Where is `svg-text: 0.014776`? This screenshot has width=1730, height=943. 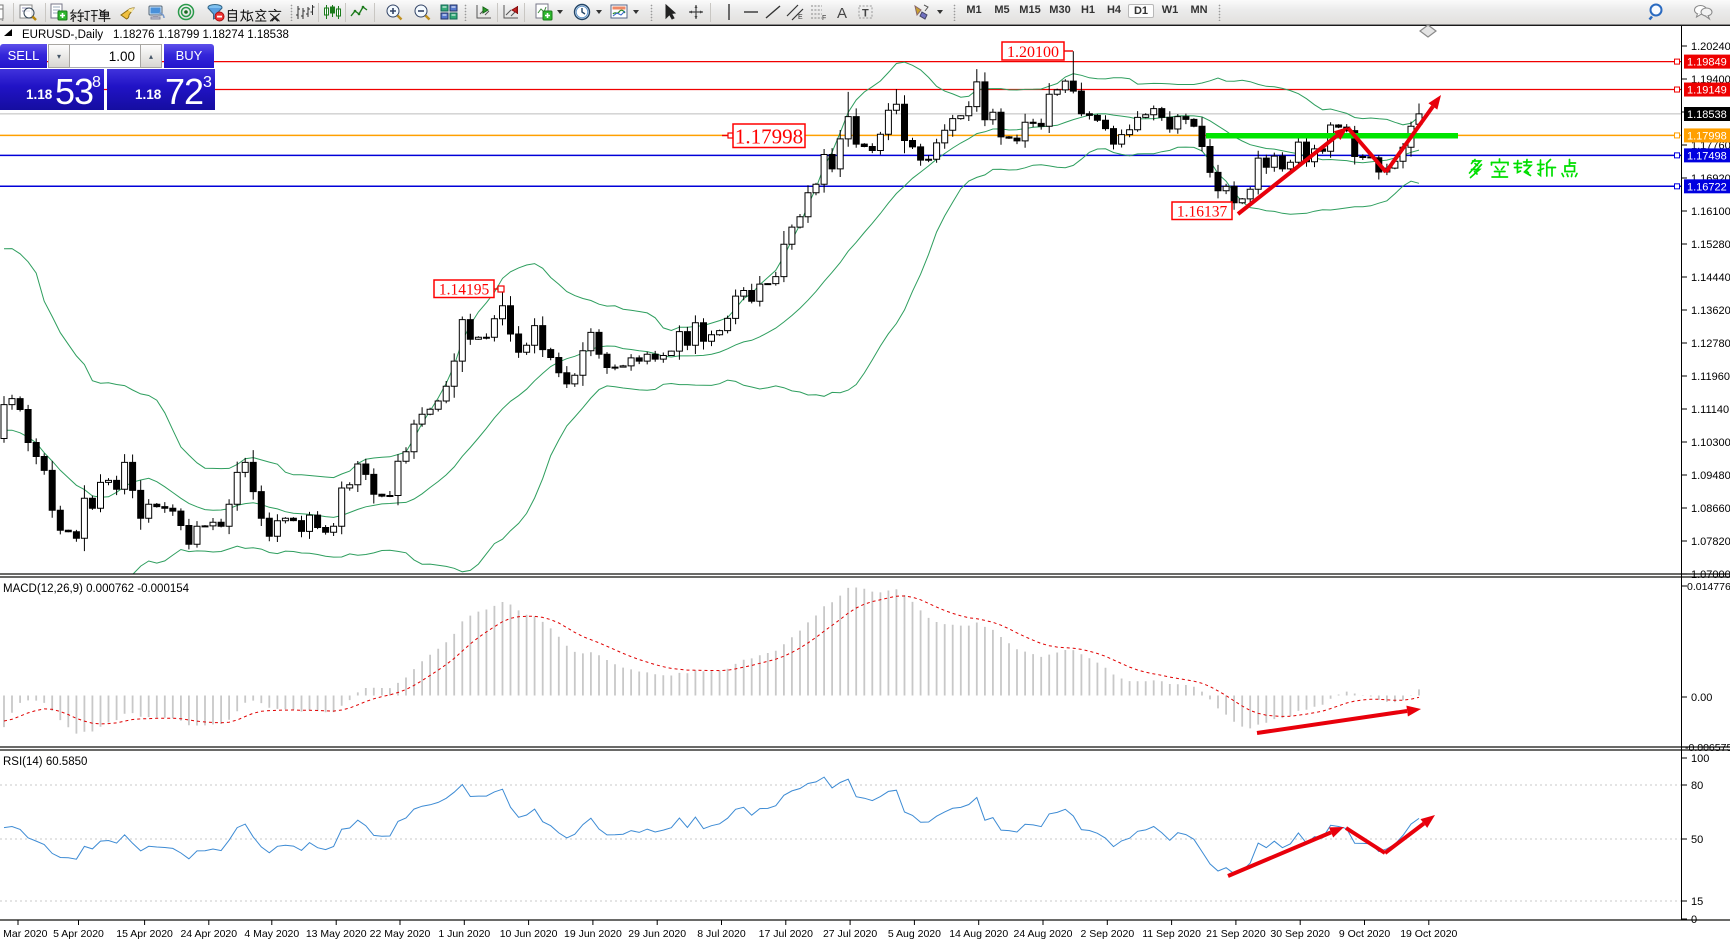 svg-text: 0.014776 is located at coordinates (1708, 587).